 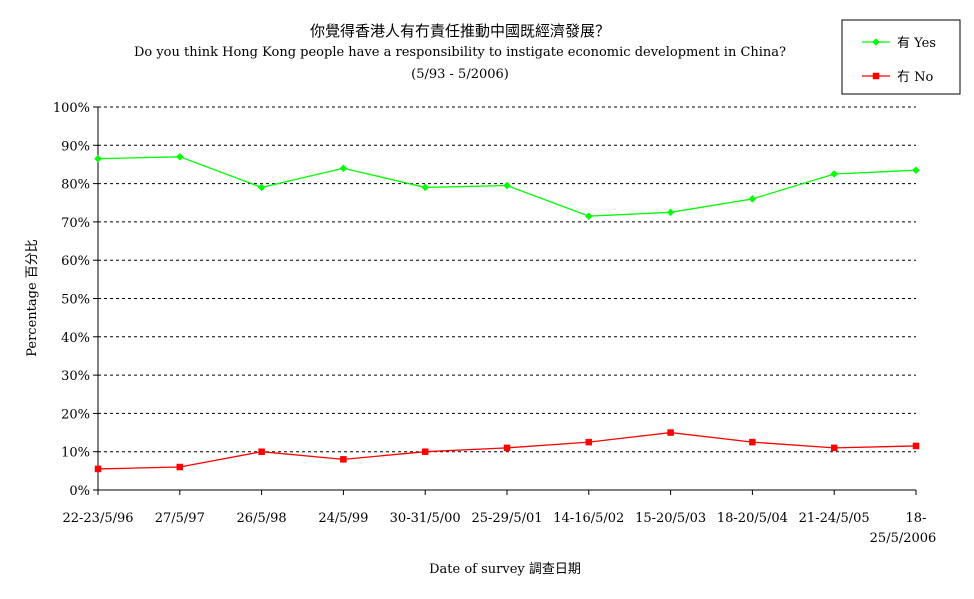 I want to click on x-tick-label: 22-23/5/96, so click(x=97, y=518).